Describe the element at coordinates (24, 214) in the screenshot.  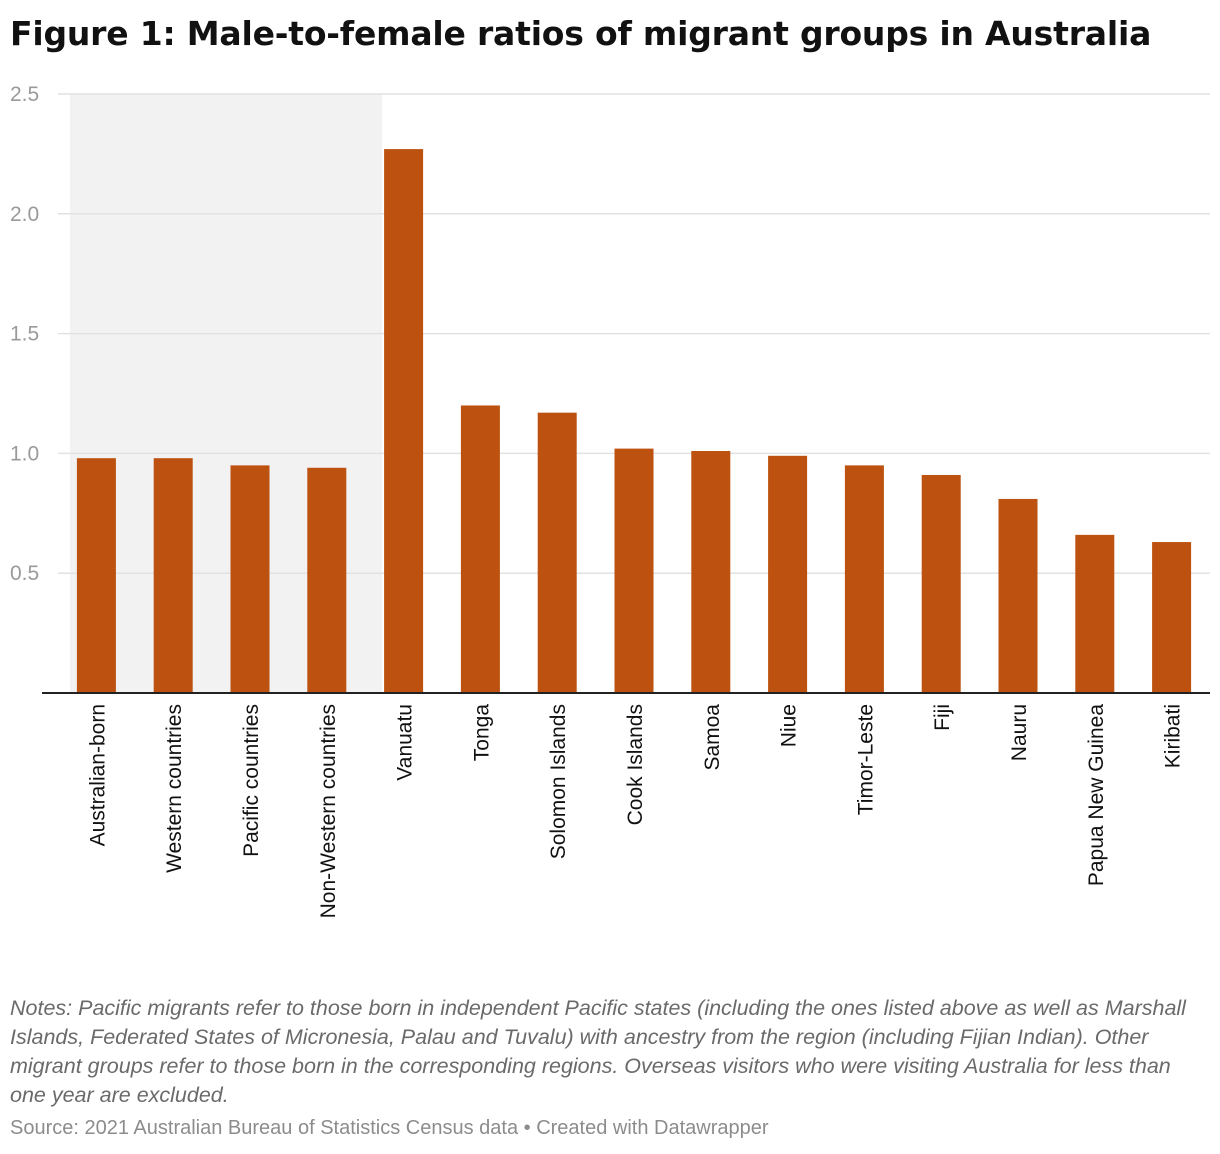
I see `y-tick-label: 2.0` at that location.